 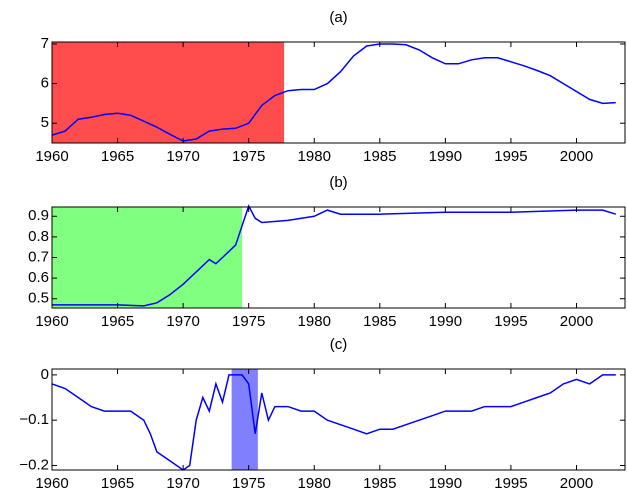 I want to click on y-tick-label: 0.9, so click(x=38, y=215).